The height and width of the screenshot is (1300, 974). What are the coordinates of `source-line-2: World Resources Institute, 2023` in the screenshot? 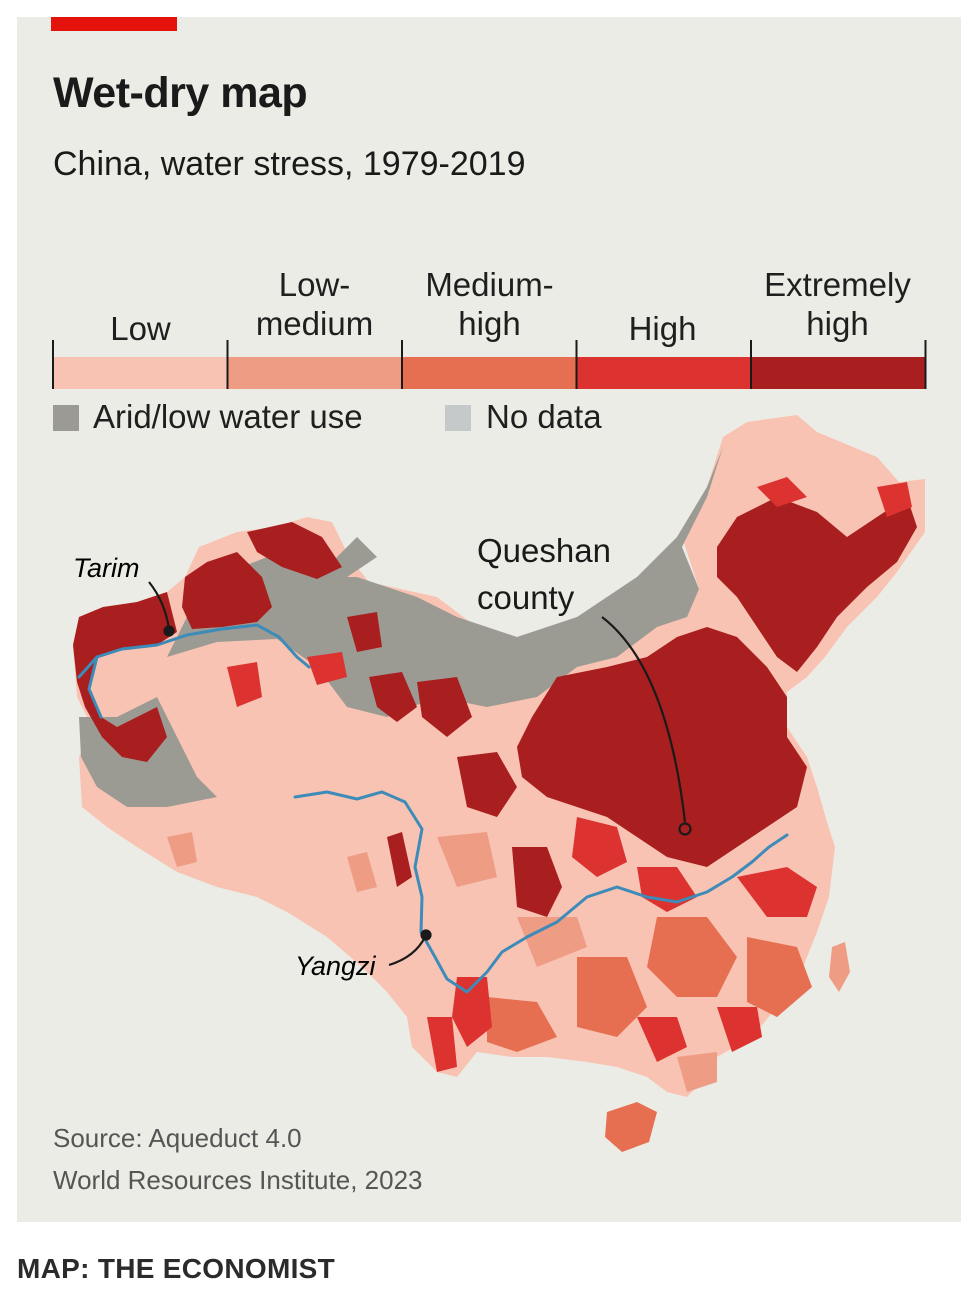 It's located at (238, 1180).